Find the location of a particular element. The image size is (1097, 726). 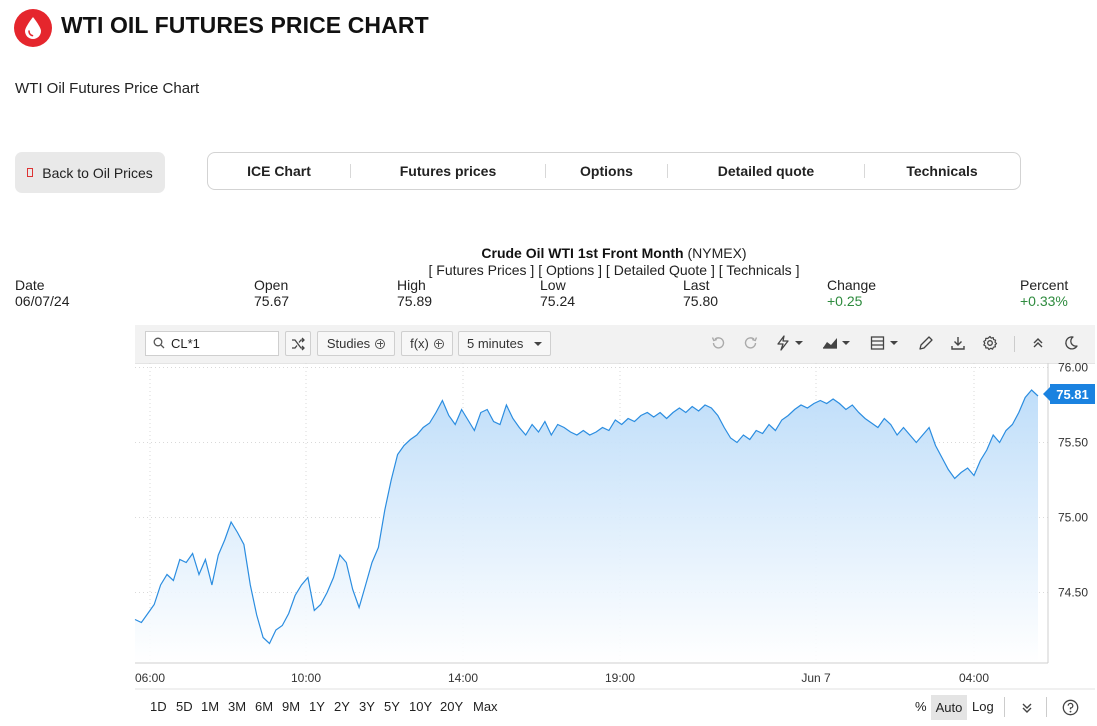

oil-drop-icon is located at coordinates (33, 28).